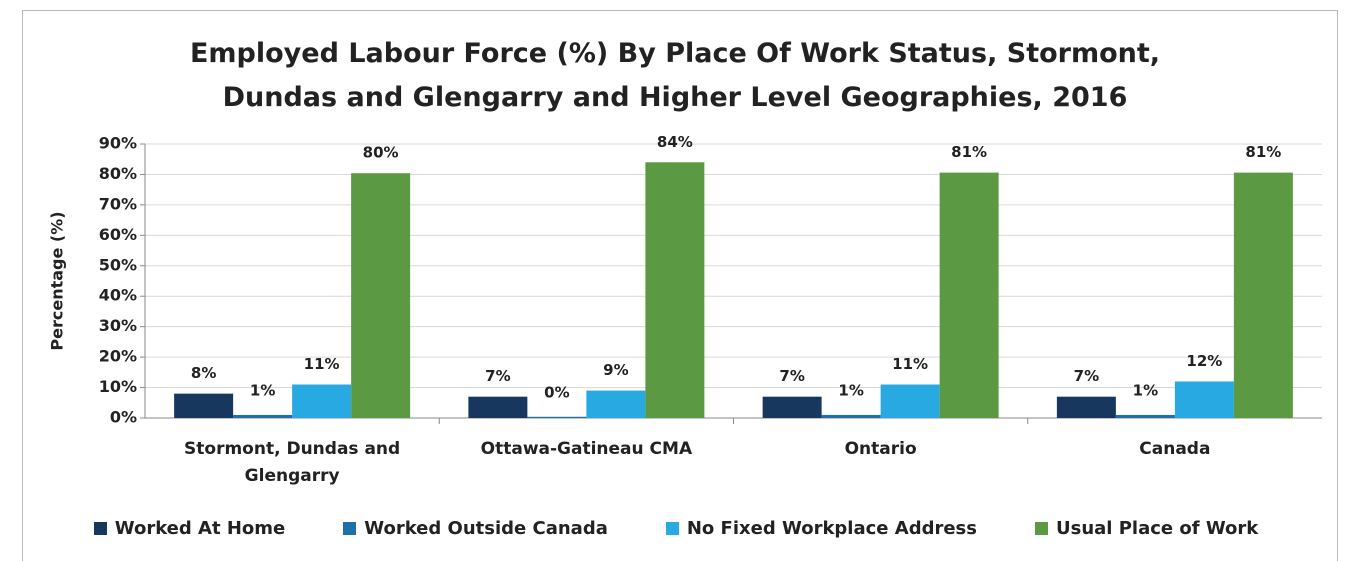  What do you see at coordinates (1204, 361) in the screenshot?
I see `value-label: 12%` at bounding box center [1204, 361].